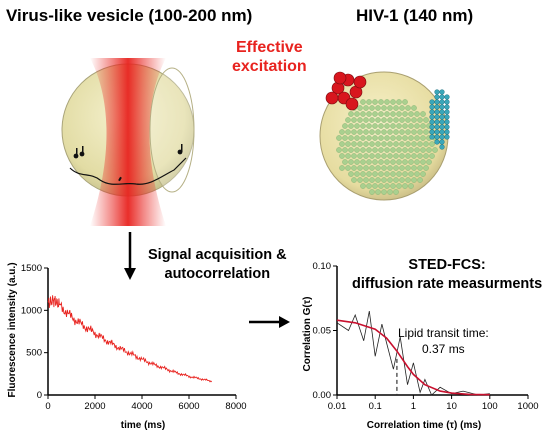 Image resolution: width=550 pixels, height=436 pixels. I want to click on correlation-xtick: 10, so click(451, 406).